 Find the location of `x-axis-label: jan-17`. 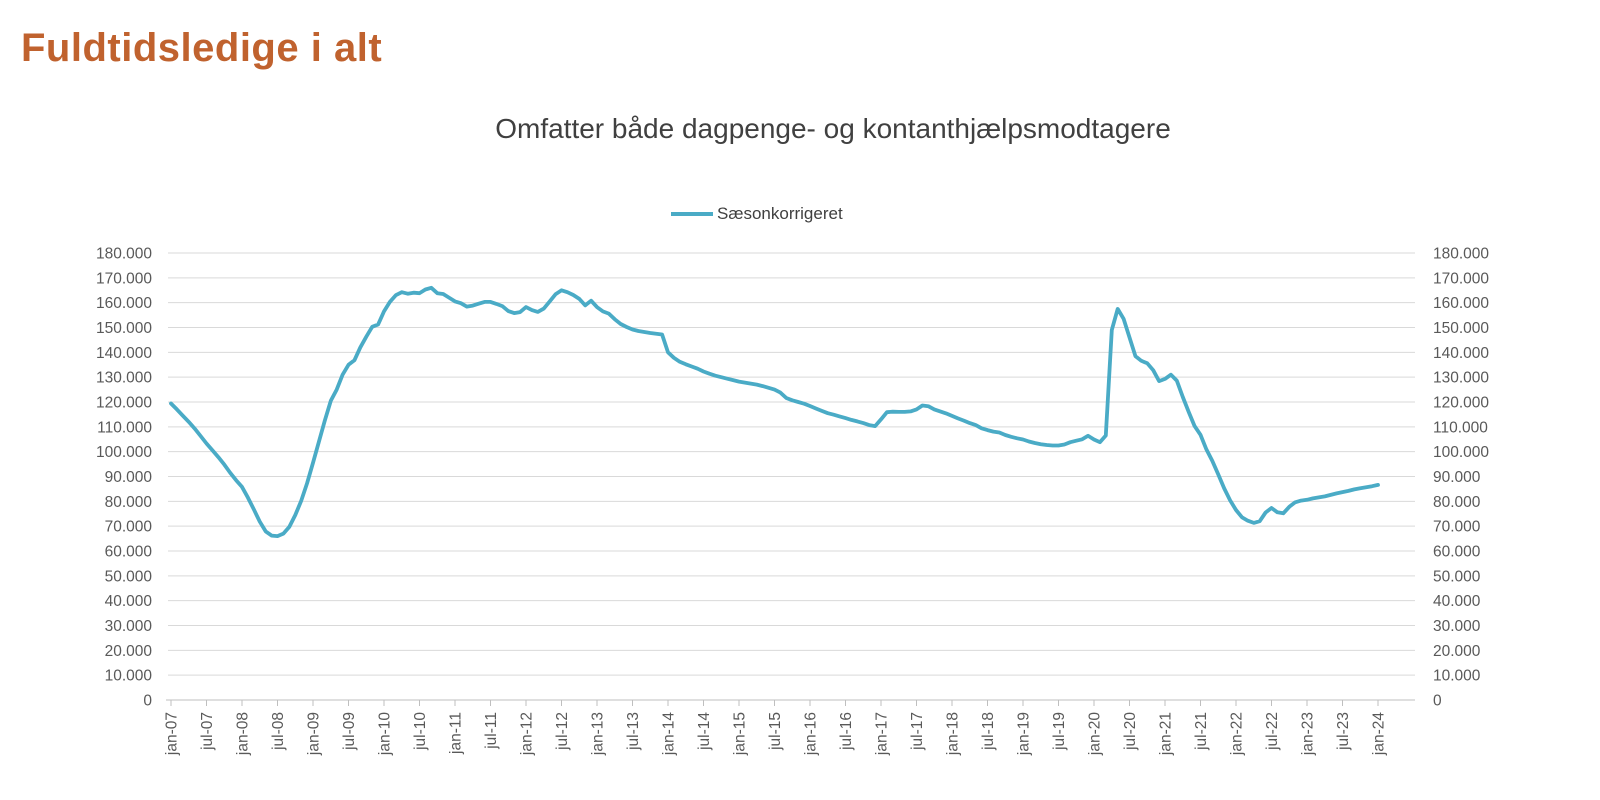

x-axis-label: jan-17 is located at coordinates (882, 734).